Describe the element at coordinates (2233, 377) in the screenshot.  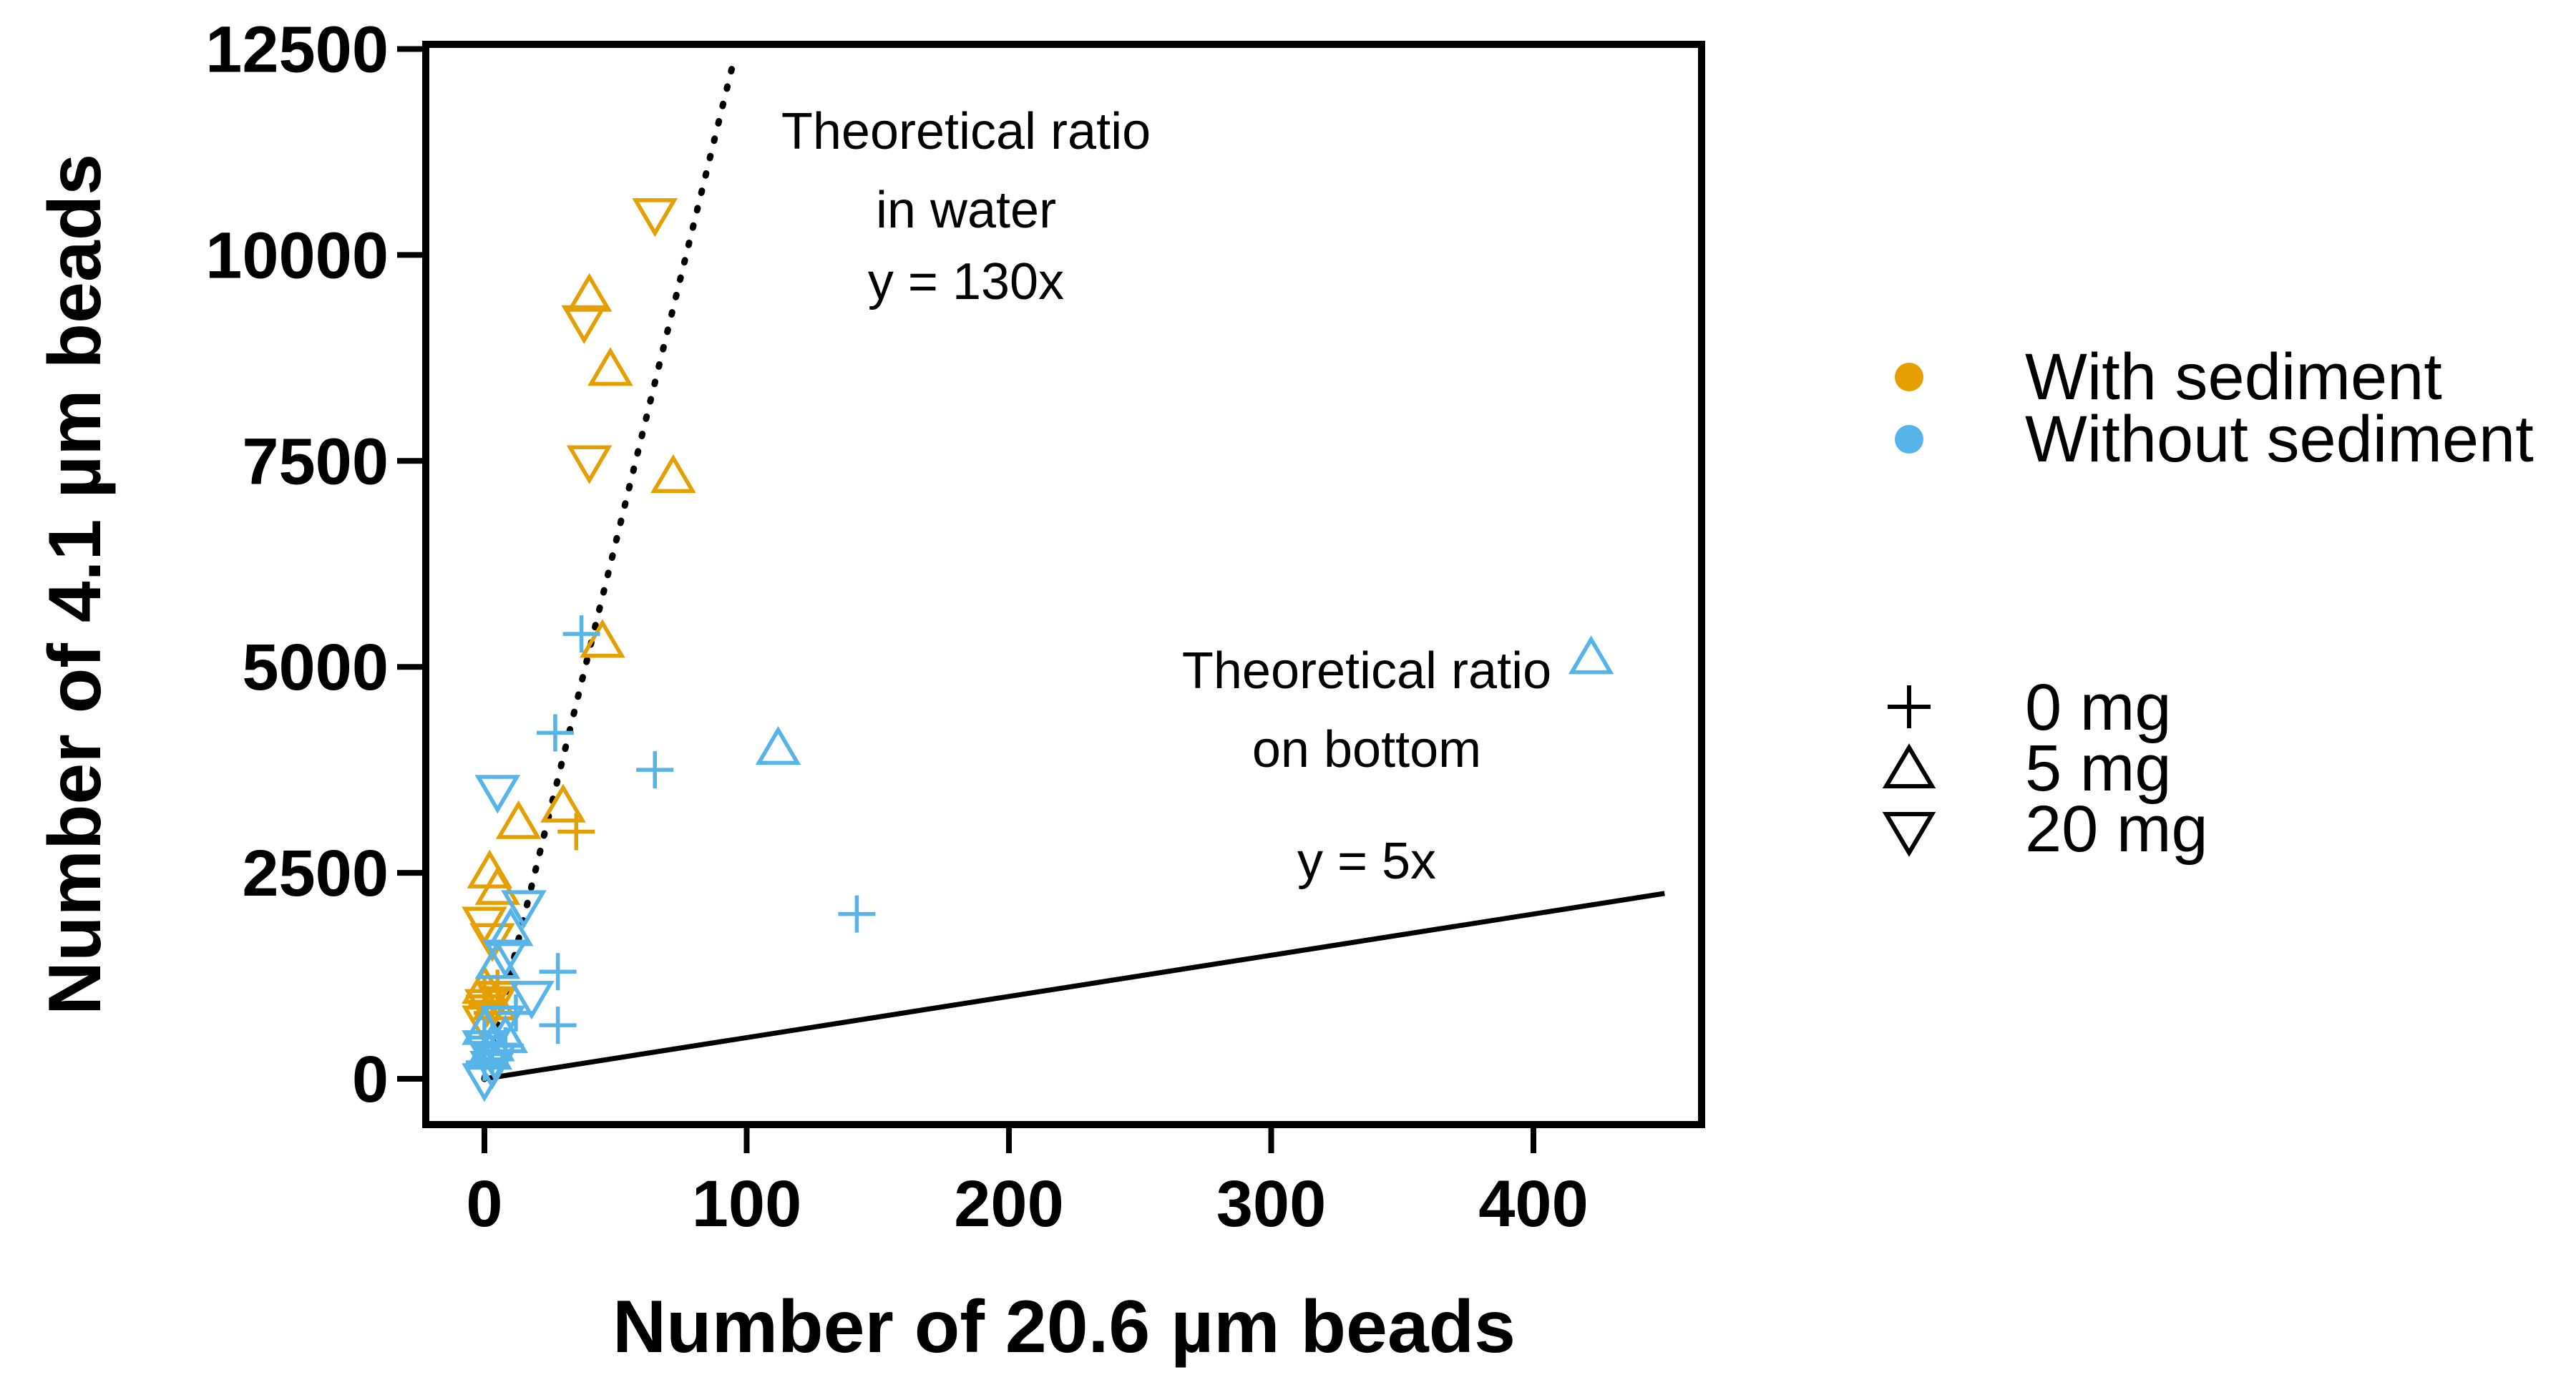
I see `legend-with-sediment-label: With sediment` at that location.